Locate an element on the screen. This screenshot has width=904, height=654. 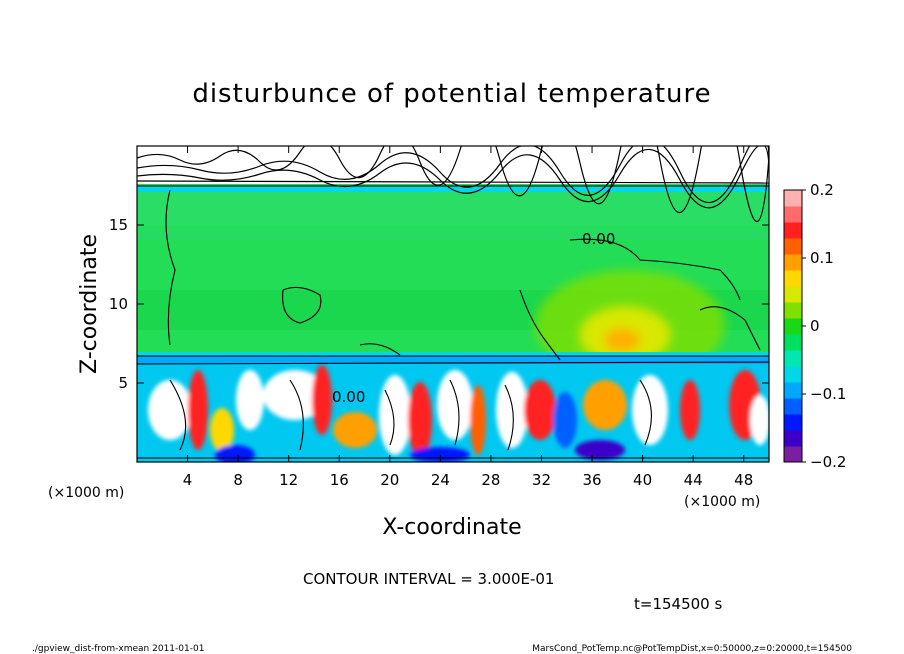
field-band-light-top is located at coordinates (453, 189).